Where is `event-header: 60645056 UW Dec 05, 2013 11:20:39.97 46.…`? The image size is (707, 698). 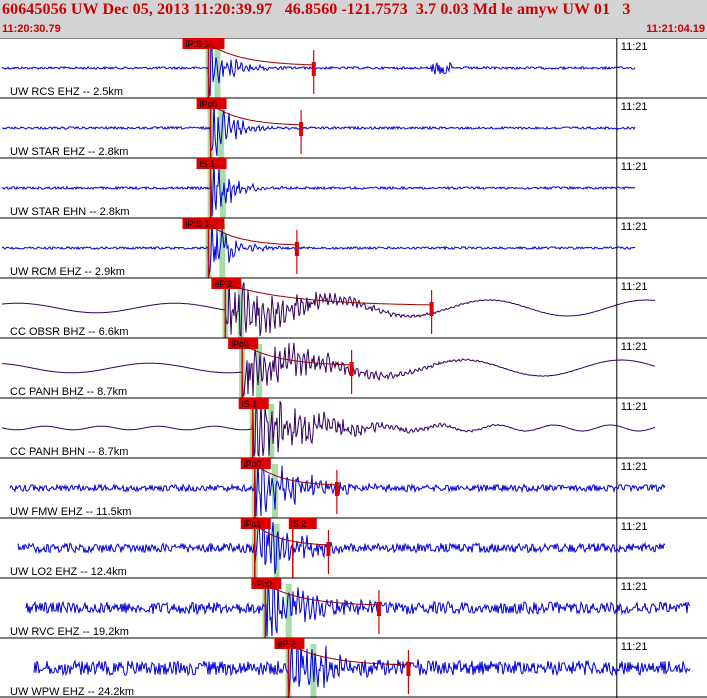 event-header: 60645056 UW Dec 05, 2013 11:20:39.97 46.… is located at coordinates (353, 19).